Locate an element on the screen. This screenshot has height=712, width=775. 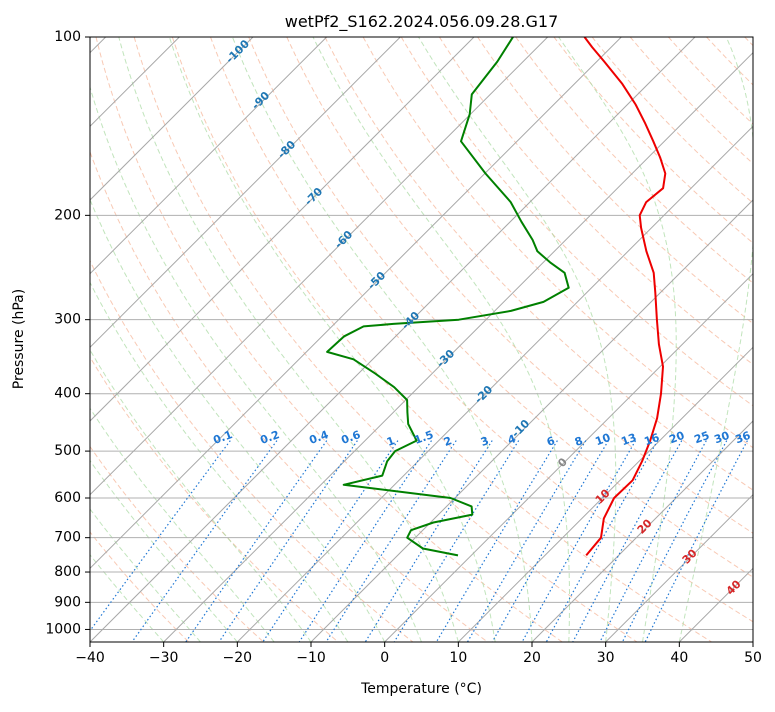
x-tick-label: 50 is located at coordinates (753, 658).